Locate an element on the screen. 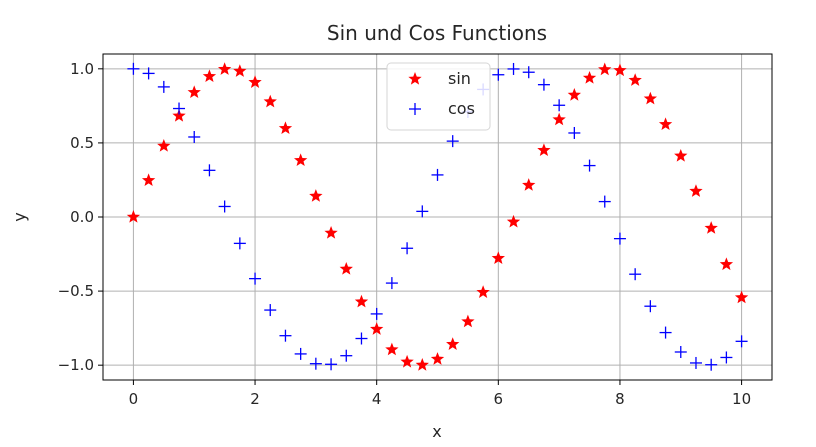 The height and width of the screenshot is (447, 816). x-tick-label: 6 is located at coordinates (499, 399).